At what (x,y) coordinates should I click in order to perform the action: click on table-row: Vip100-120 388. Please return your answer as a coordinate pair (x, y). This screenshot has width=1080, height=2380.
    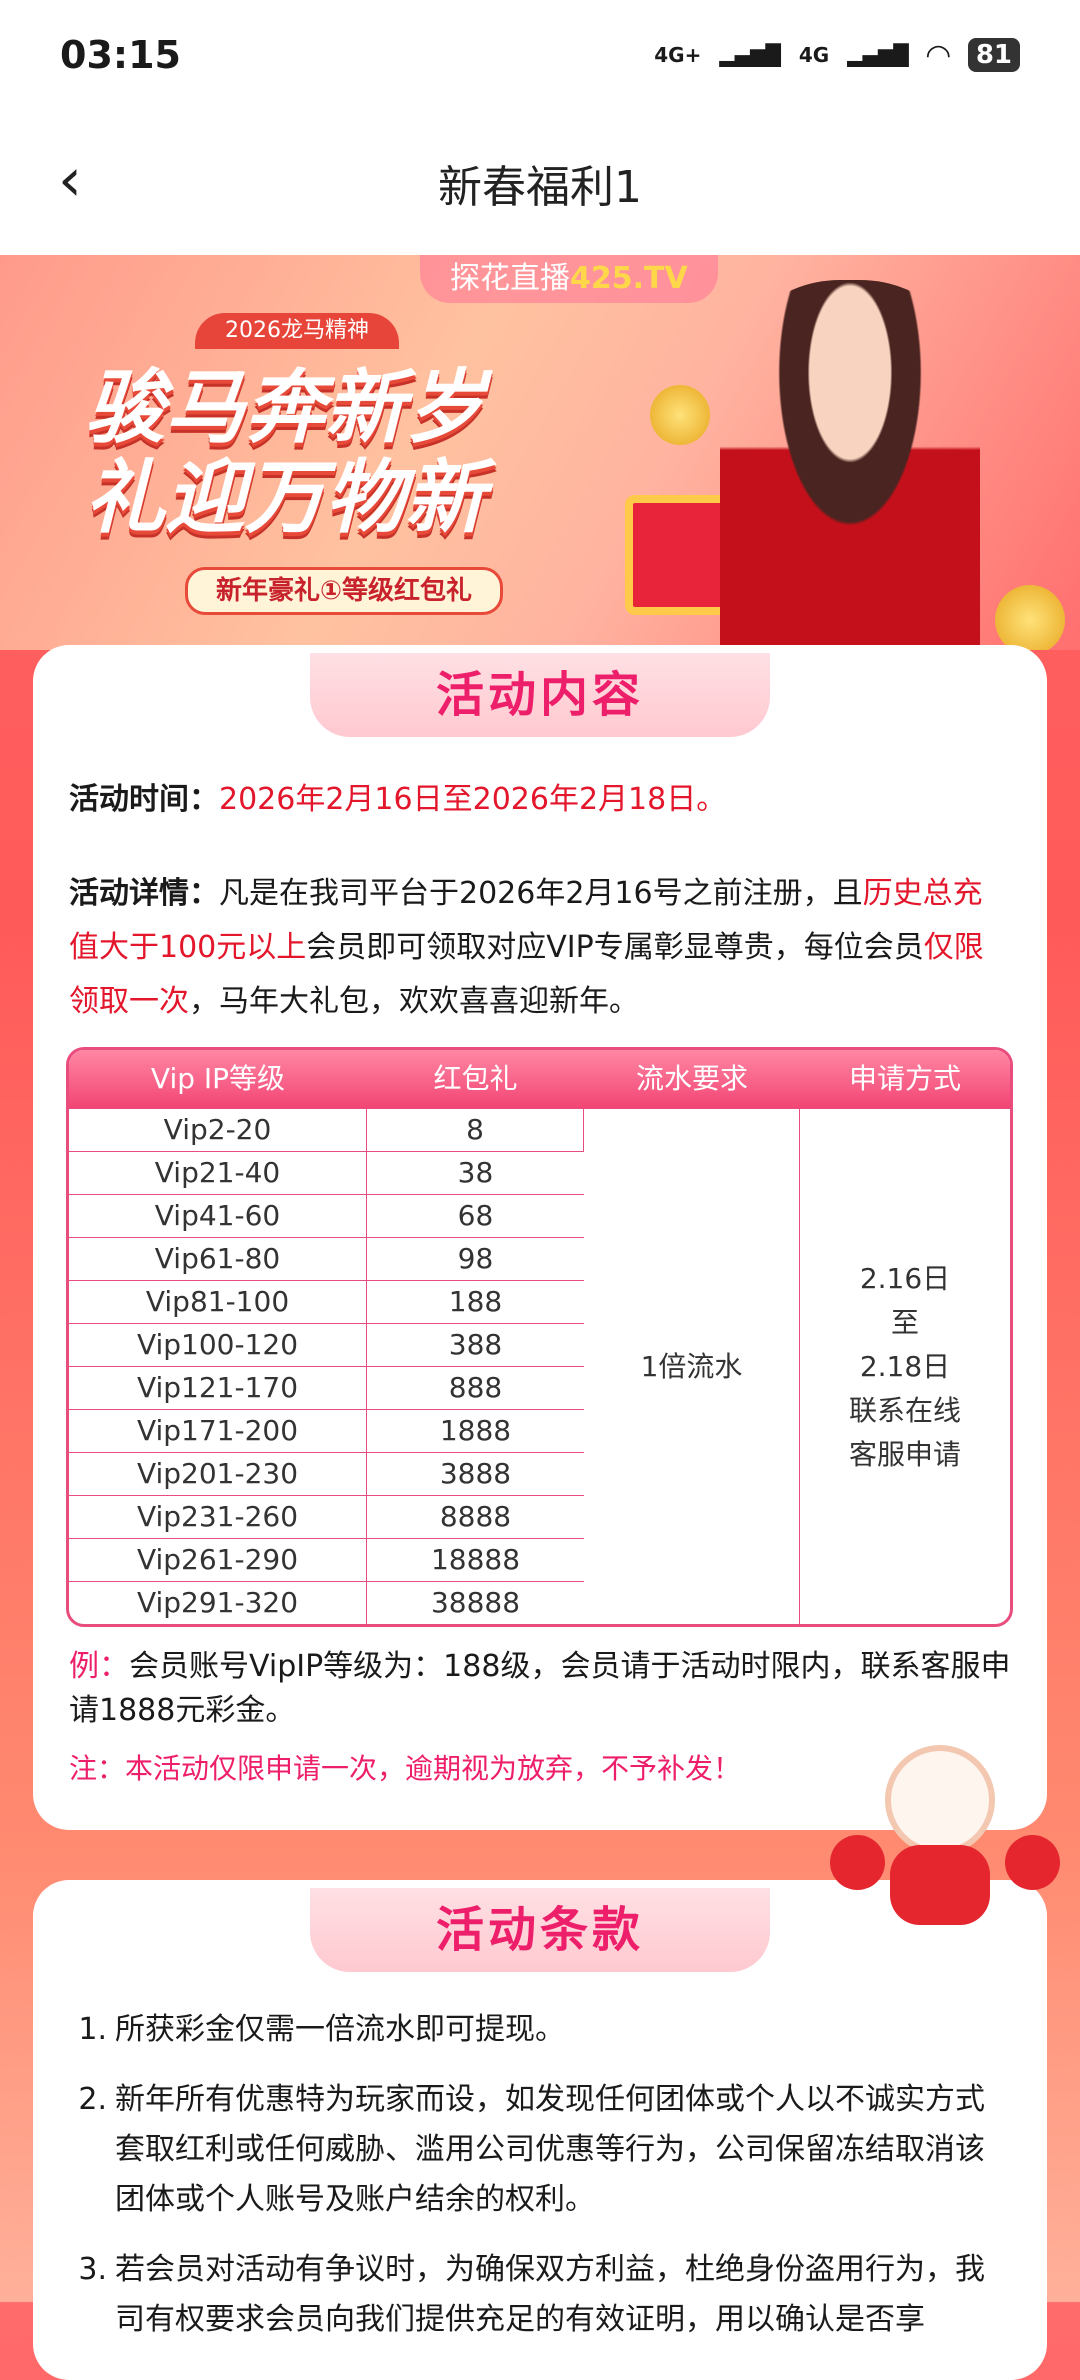
    Looking at the image, I should click on (539, 1344).